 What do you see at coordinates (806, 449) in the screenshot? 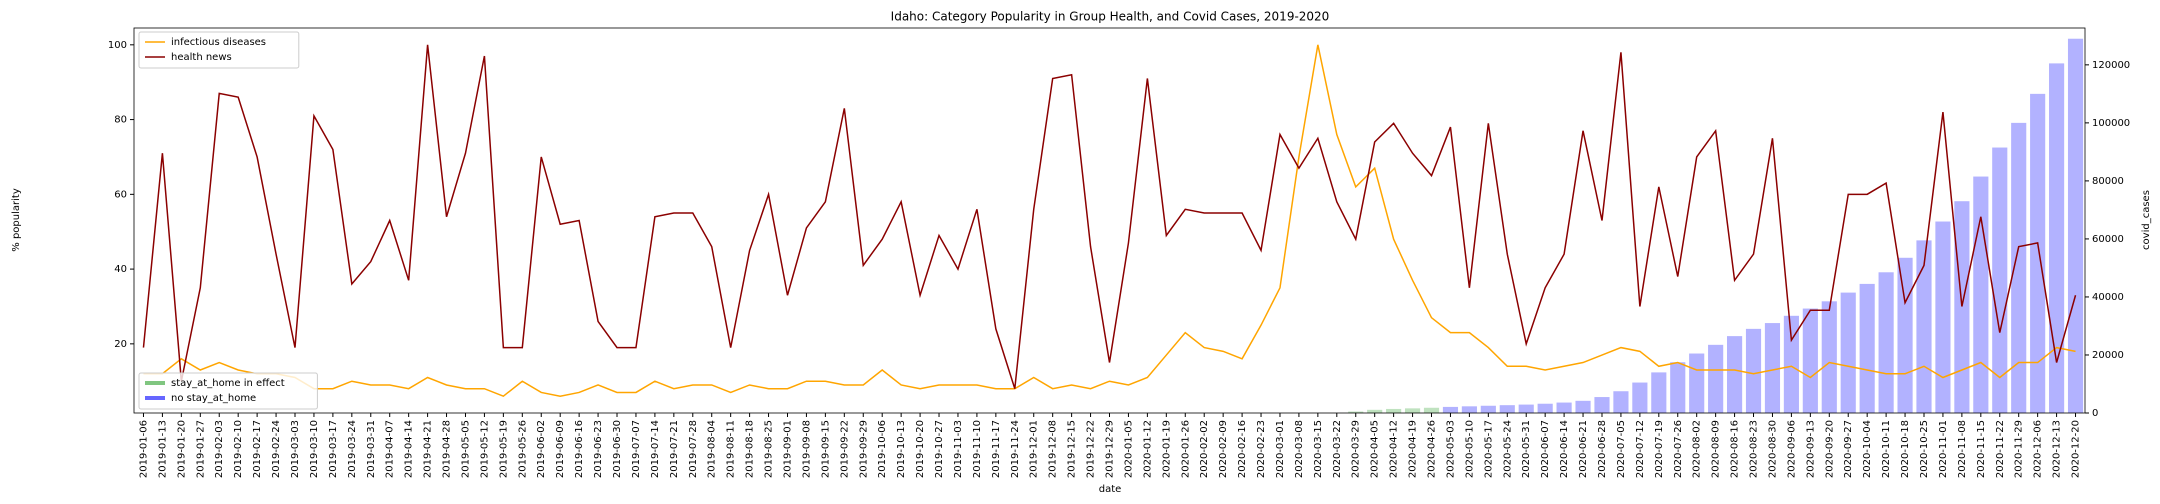
I see `x-tick-label: 2019-09-08` at bounding box center [806, 449].